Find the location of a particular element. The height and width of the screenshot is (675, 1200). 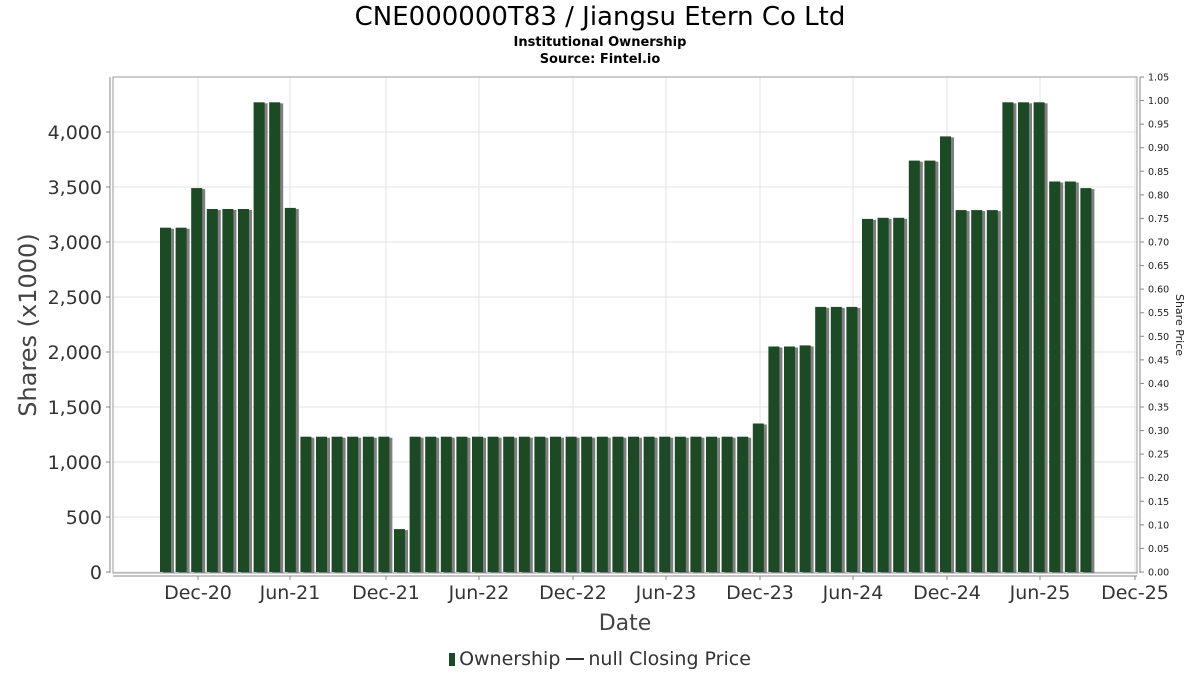

x-axis-label: Date is located at coordinates (625, 623).